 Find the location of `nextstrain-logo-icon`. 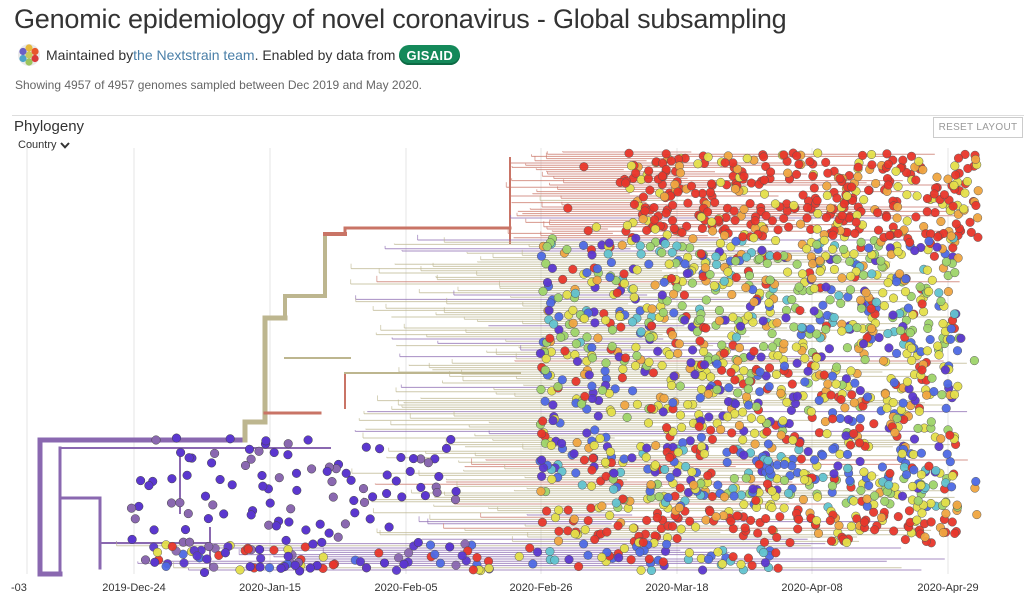

nextstrain-logo-icon is located at coordinates (29, 55).